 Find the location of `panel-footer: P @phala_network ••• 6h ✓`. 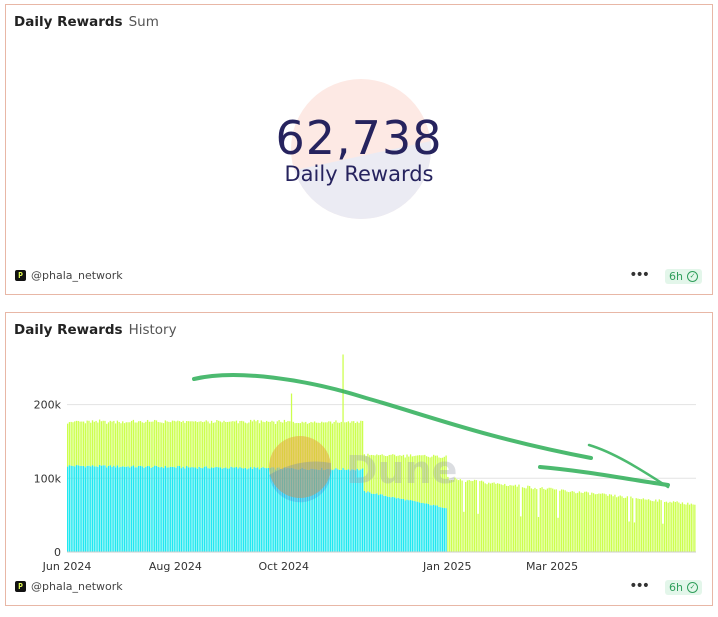

panel-footer: P @phala_network ••• 6h ✓ is located at coordinates (358, 276).